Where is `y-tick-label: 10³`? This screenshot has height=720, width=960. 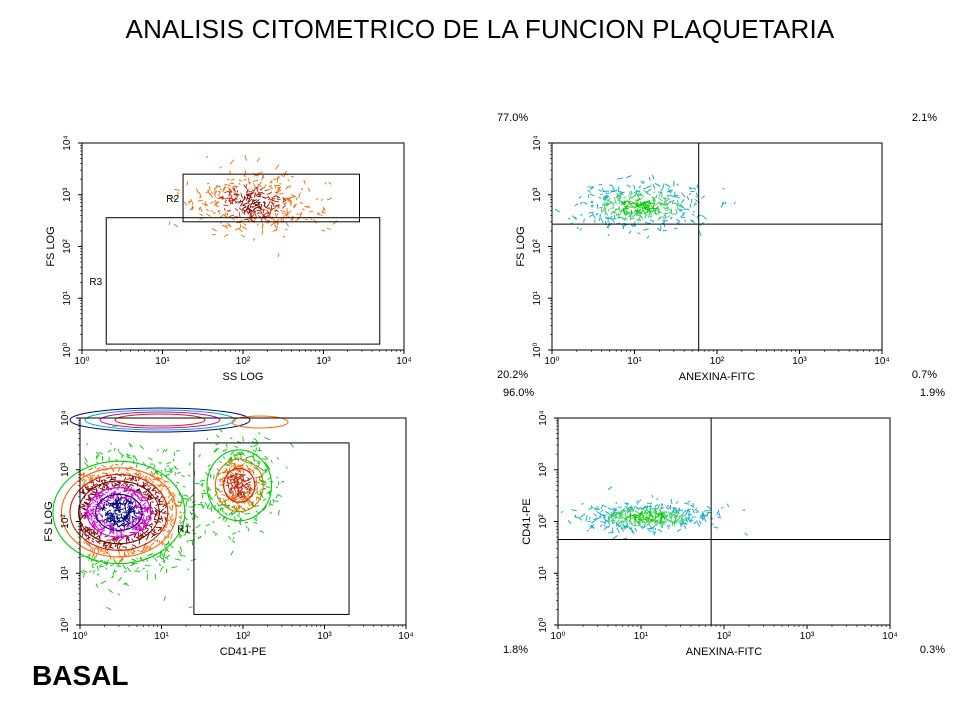 y-tick-label: 10³ is located at coordinates (67, 194).